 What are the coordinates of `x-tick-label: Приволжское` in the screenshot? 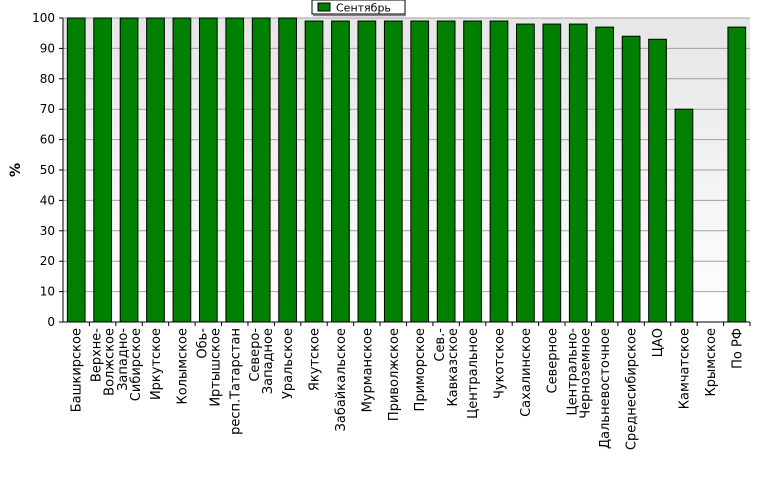 It's located at (394, 374).